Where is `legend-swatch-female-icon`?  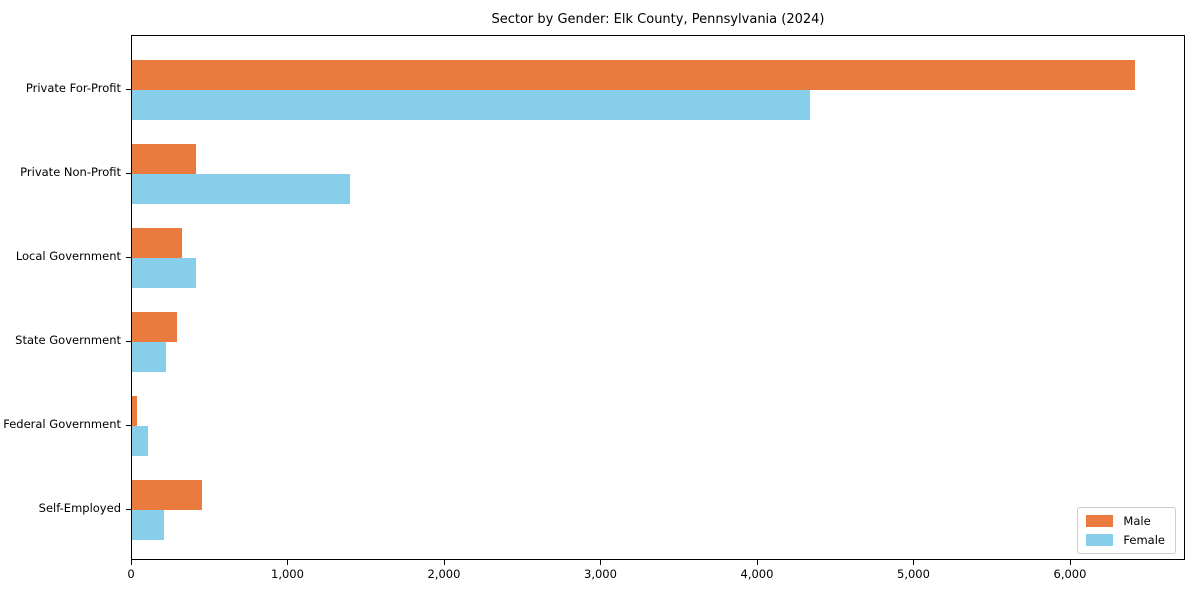
legend-swatch-female-icon is located at coordinates (1100, 540).